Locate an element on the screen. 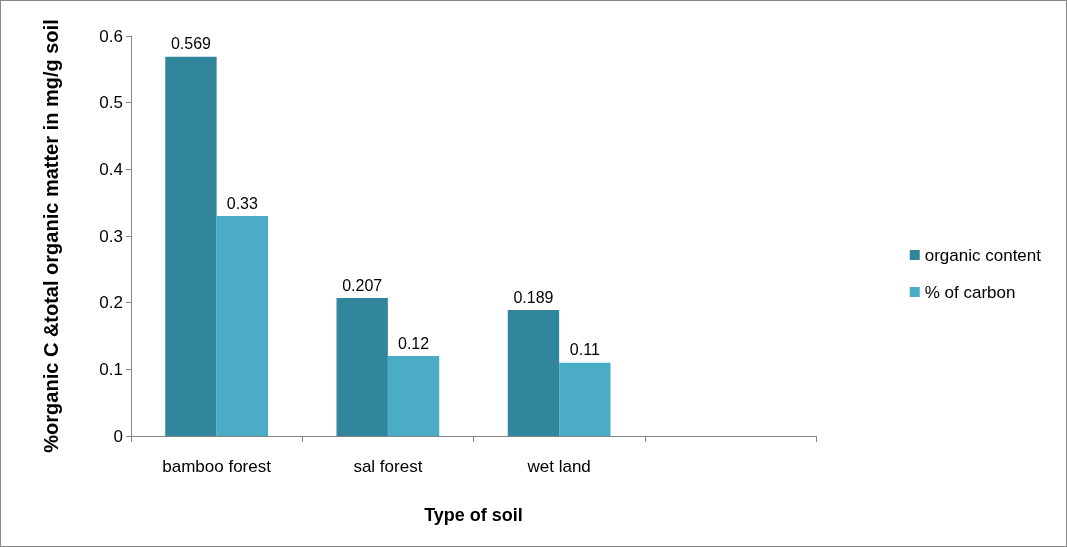 Image resolution: width=1067 pixels, height=547 pixels. x-tick-label: bamboo forest is located at coordinates (217, 466).